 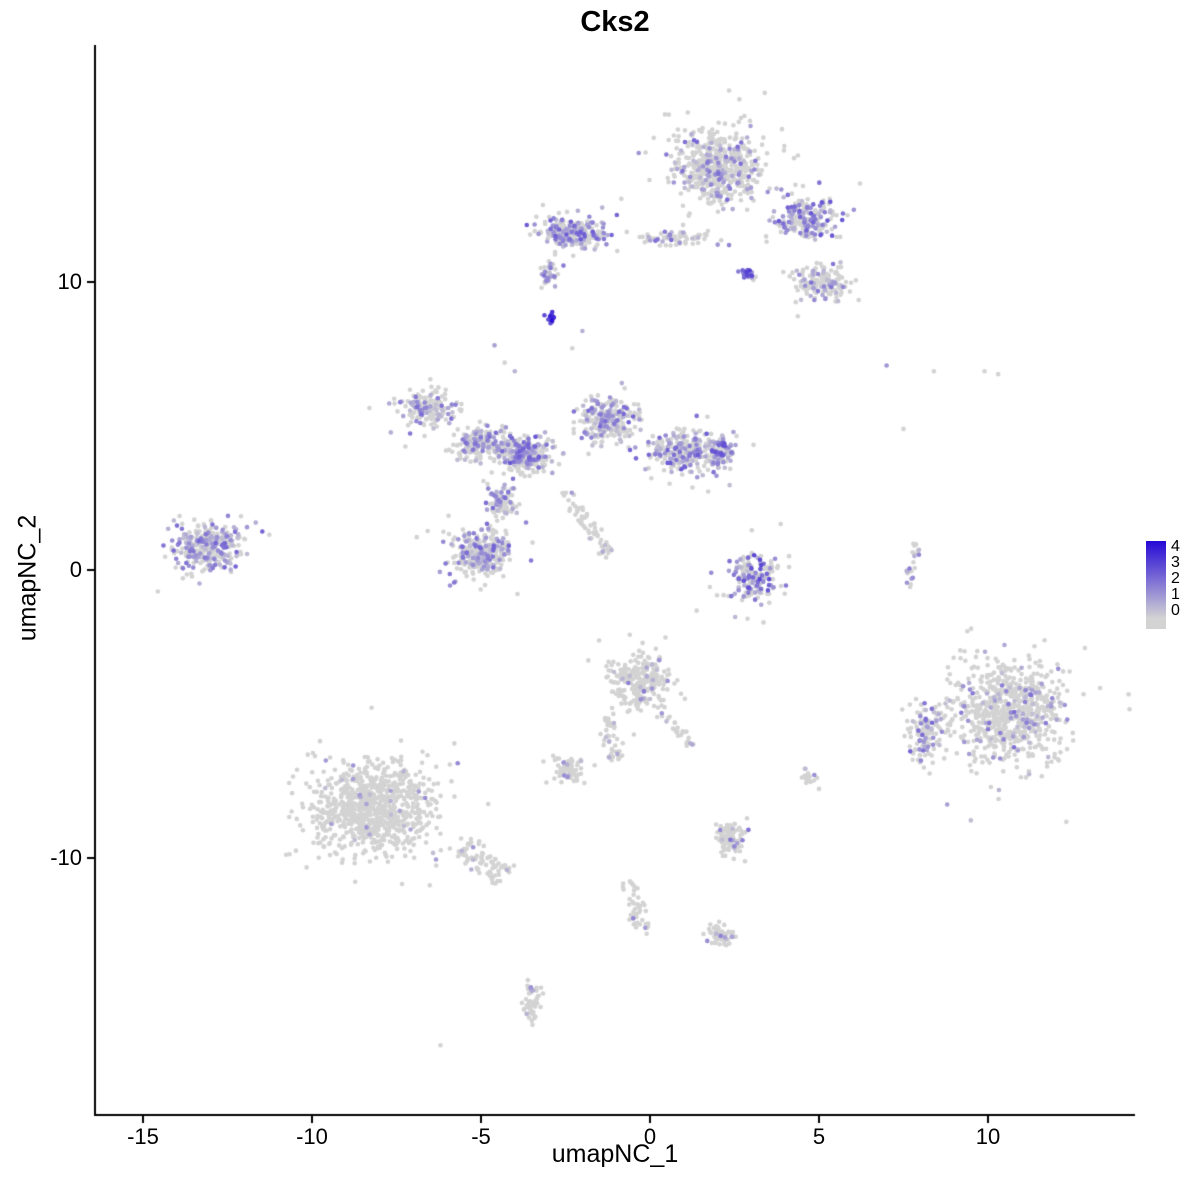 I want to click on x-tick-label: -5, so click(x=481, y=1136).